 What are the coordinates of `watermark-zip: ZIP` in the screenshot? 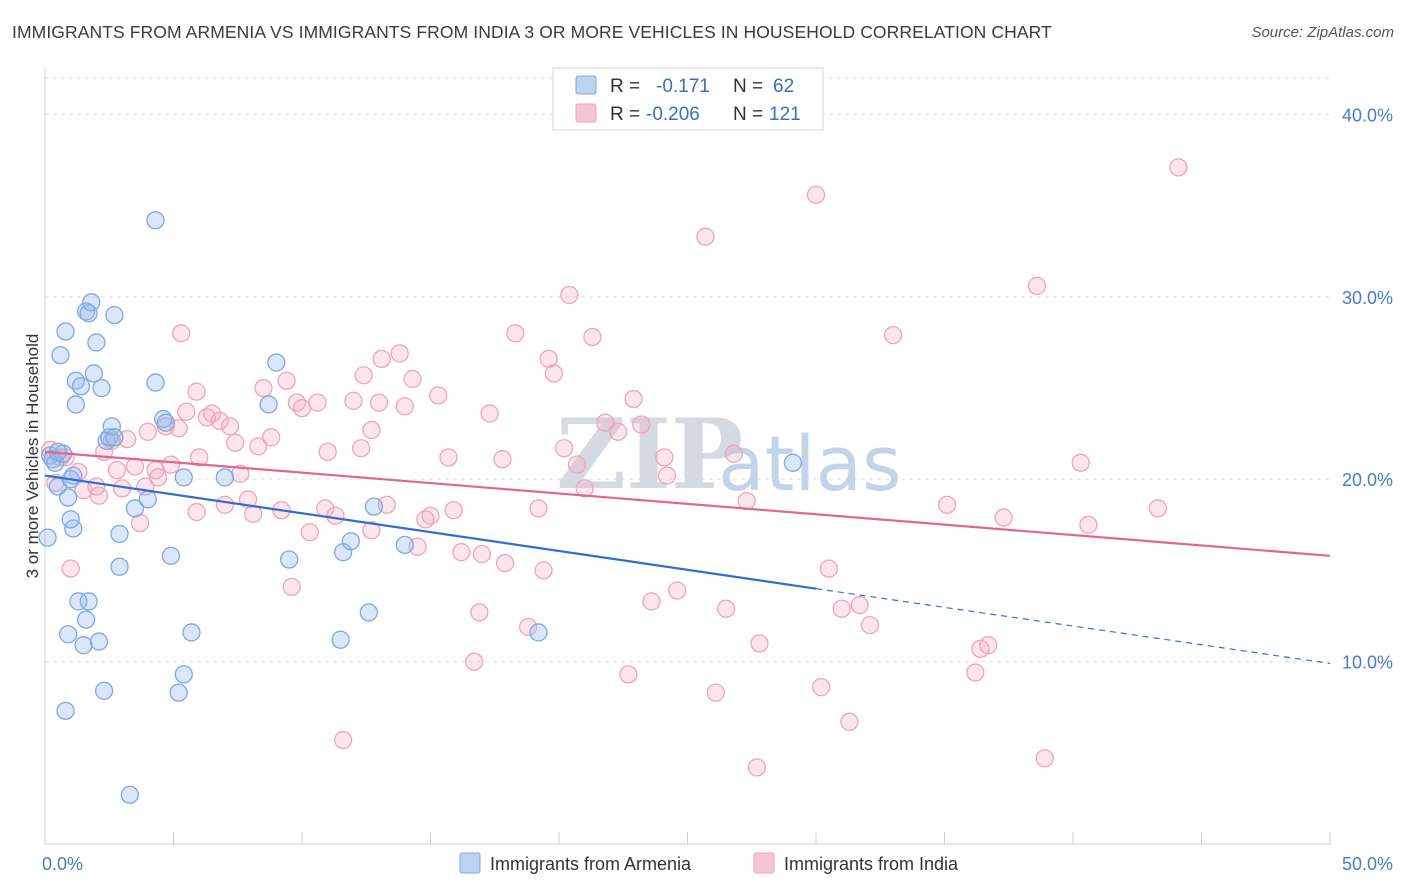 It's located at (649, 454).